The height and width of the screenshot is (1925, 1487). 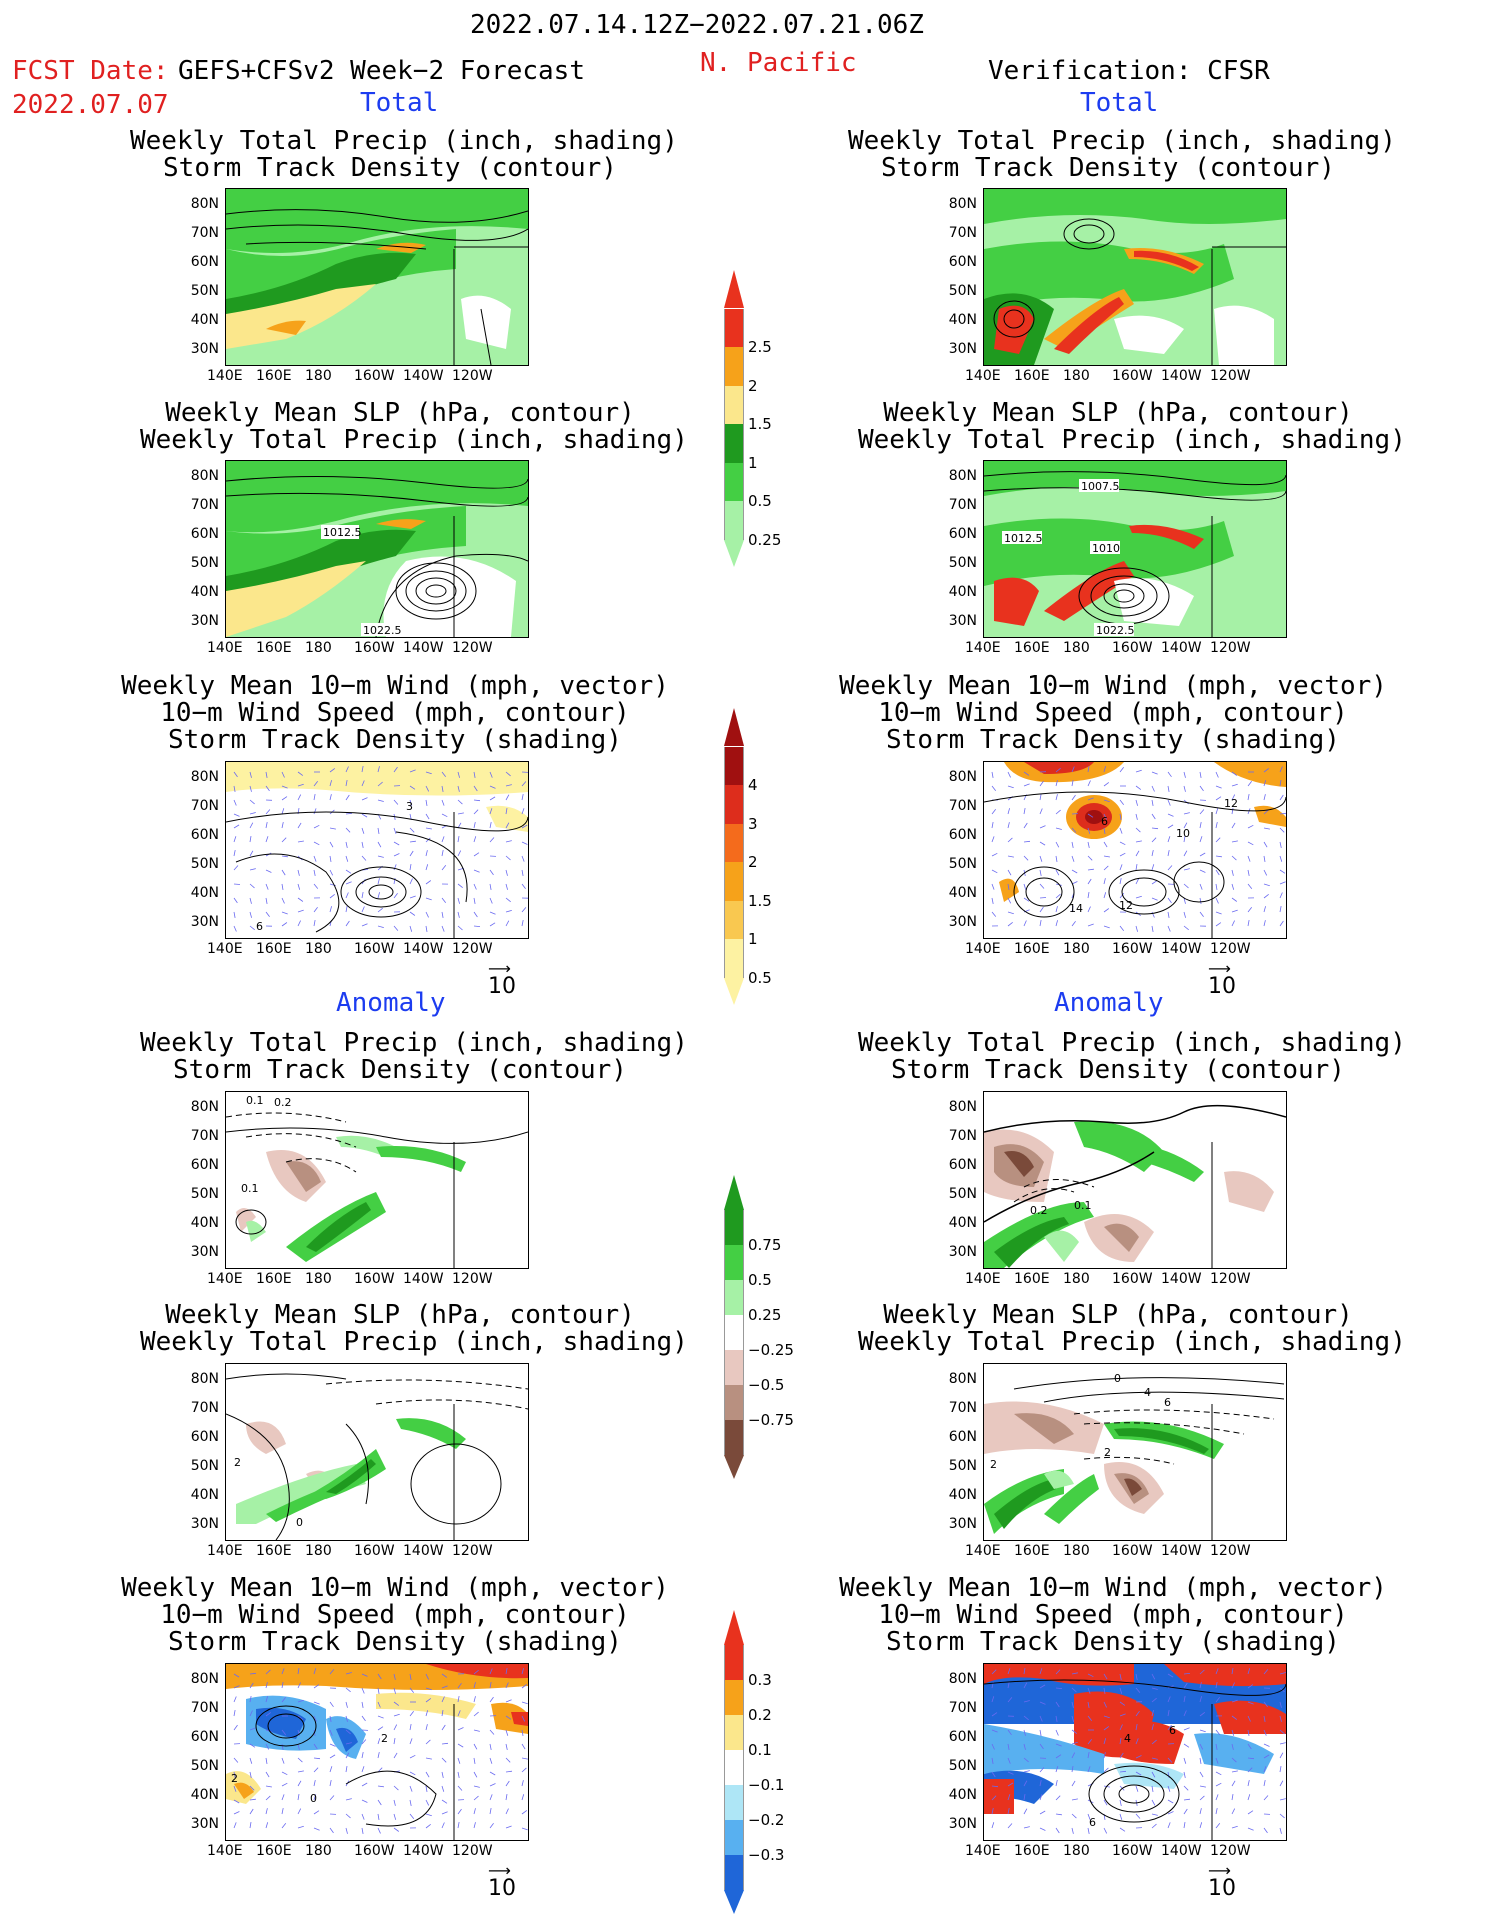 What do you see at coordinates (753, 462) in the screenshot?
I see `colorbar-label: 1` at bounding box center [753, 462].